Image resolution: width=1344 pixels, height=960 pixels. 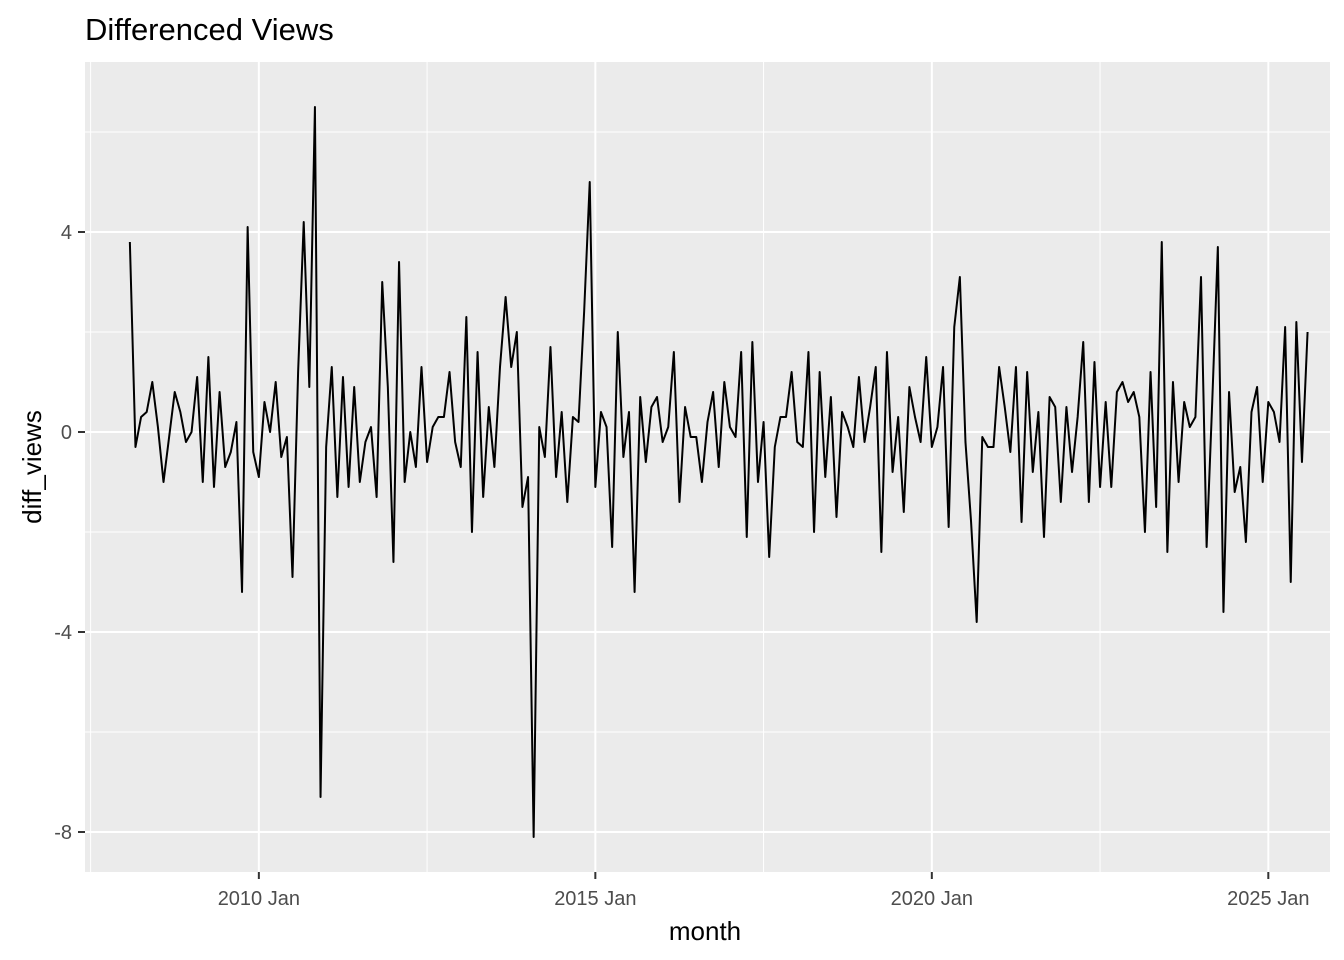 What do you see at coordinates (259, 899) in the screenshot?
I see `x-tick-label: 2010 Jan` at bounding box center [259, 899].